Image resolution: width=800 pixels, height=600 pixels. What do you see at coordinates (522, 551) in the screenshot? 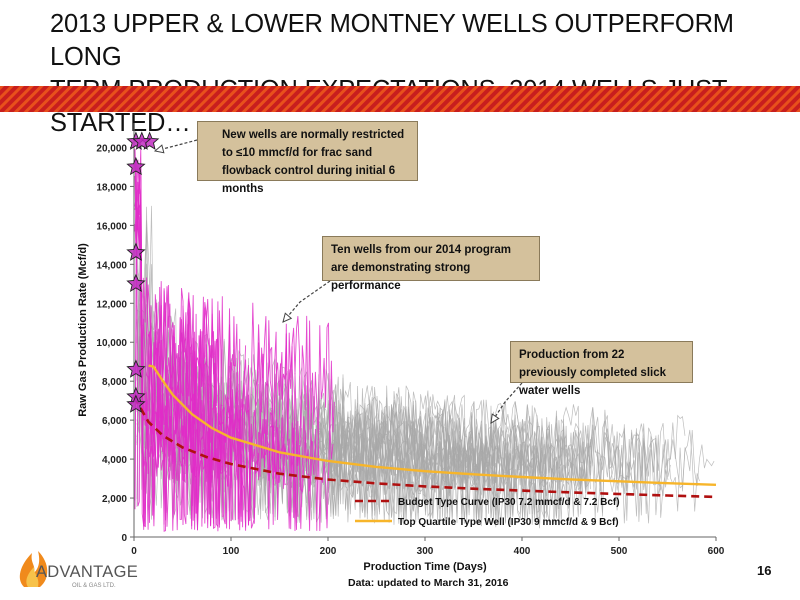
I see `x-tick-label: 400` at bounding box center [522, 551].